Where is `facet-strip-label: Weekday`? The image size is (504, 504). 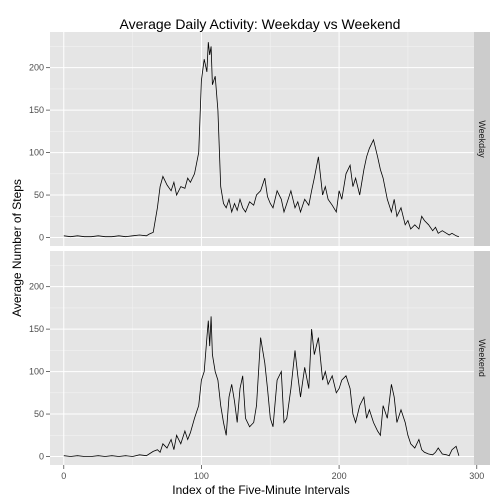 facet-strip-label: Weekday is located at coordinates (482, 139).